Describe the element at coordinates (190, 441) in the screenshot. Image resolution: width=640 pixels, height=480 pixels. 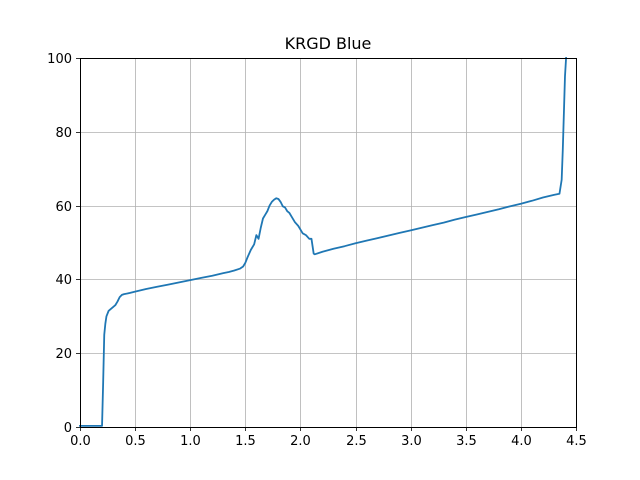
I see `x-tick-label: 1.0` at that location.